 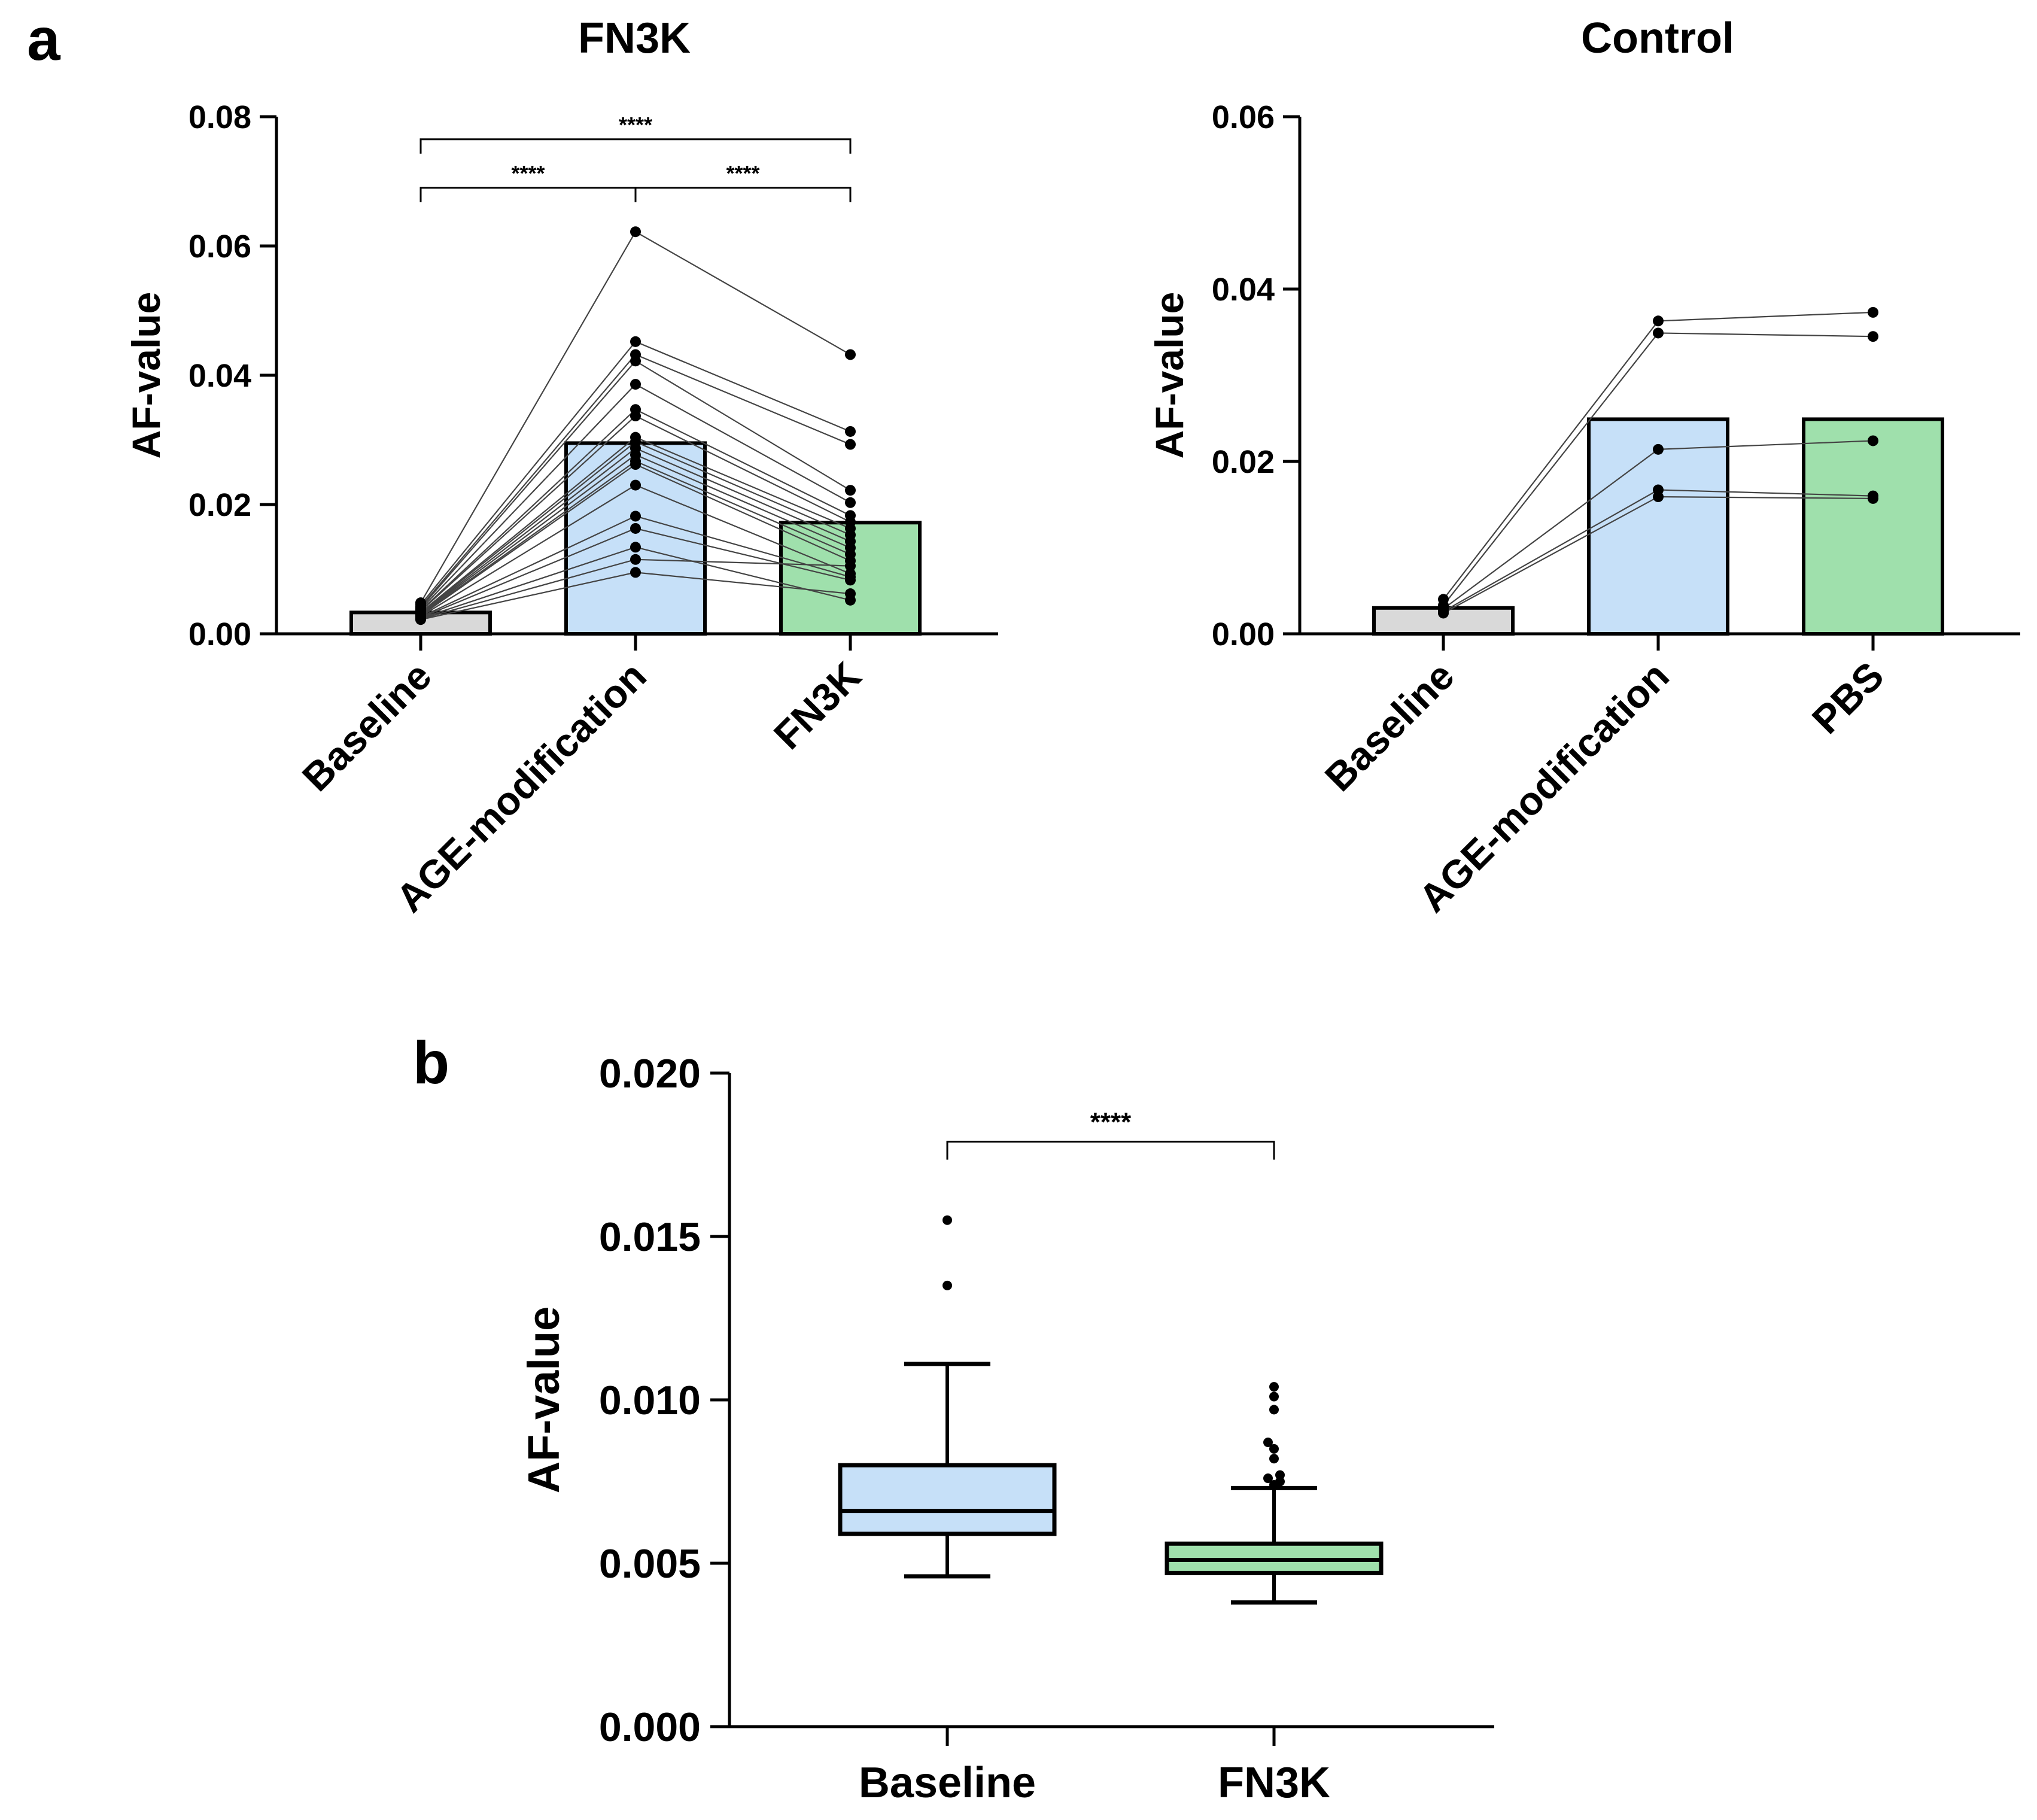 What do you see at coordinates (650, 1073) in the screenshot?
I see `y-tick-label: 0.020` at bounding box center [650, 1073].